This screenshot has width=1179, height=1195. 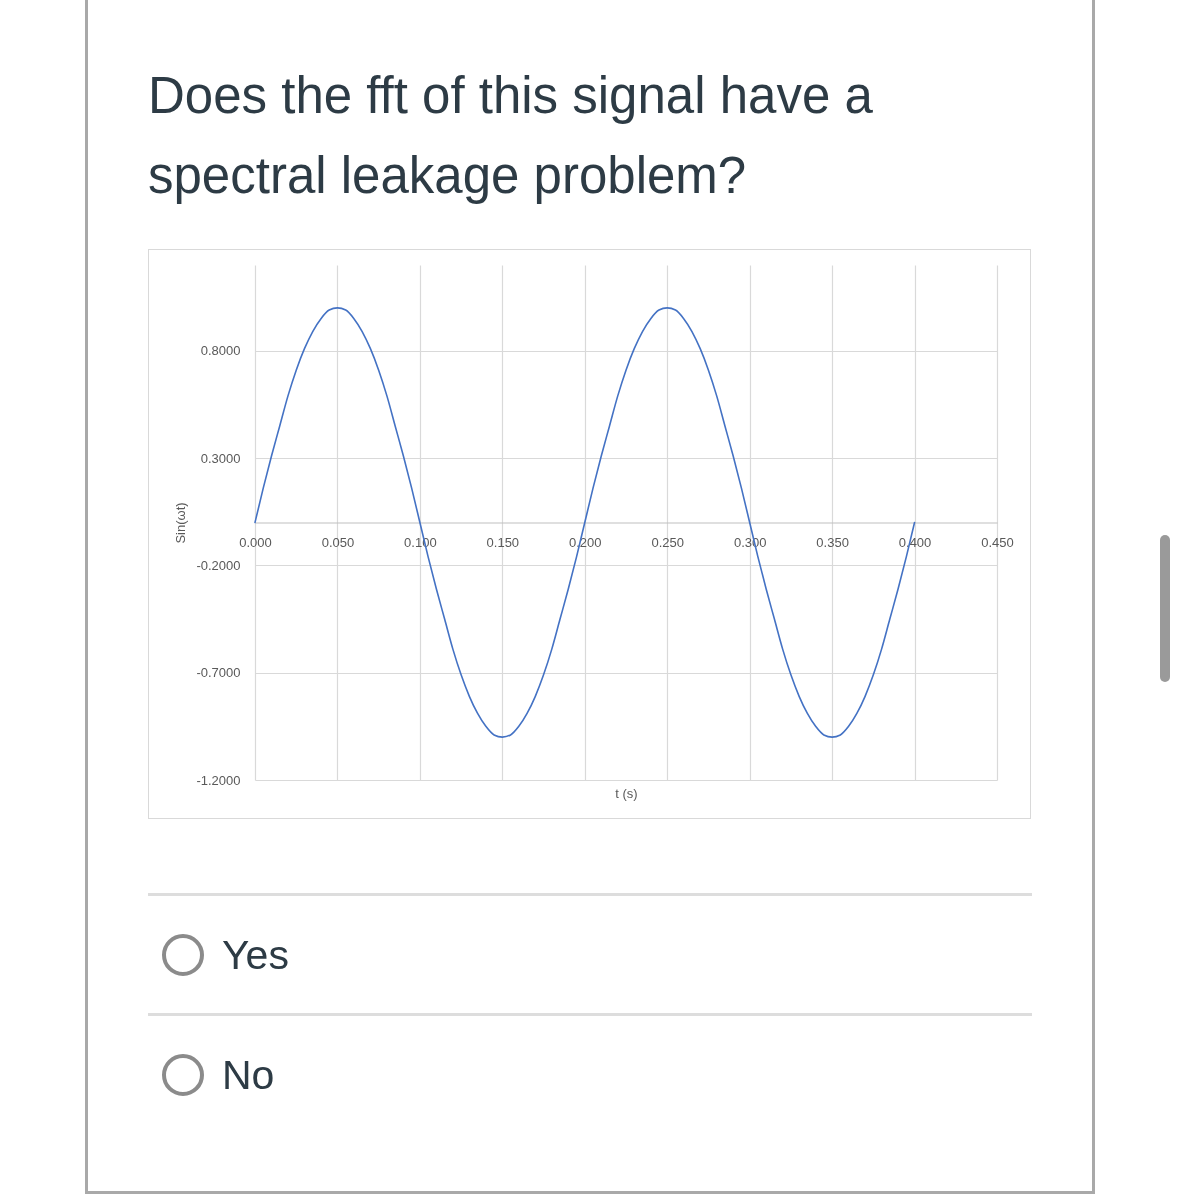 What do you see at coordinates (255, 954) in the screenshot?
I see `text: Yes` at bounding box center [255, 954].